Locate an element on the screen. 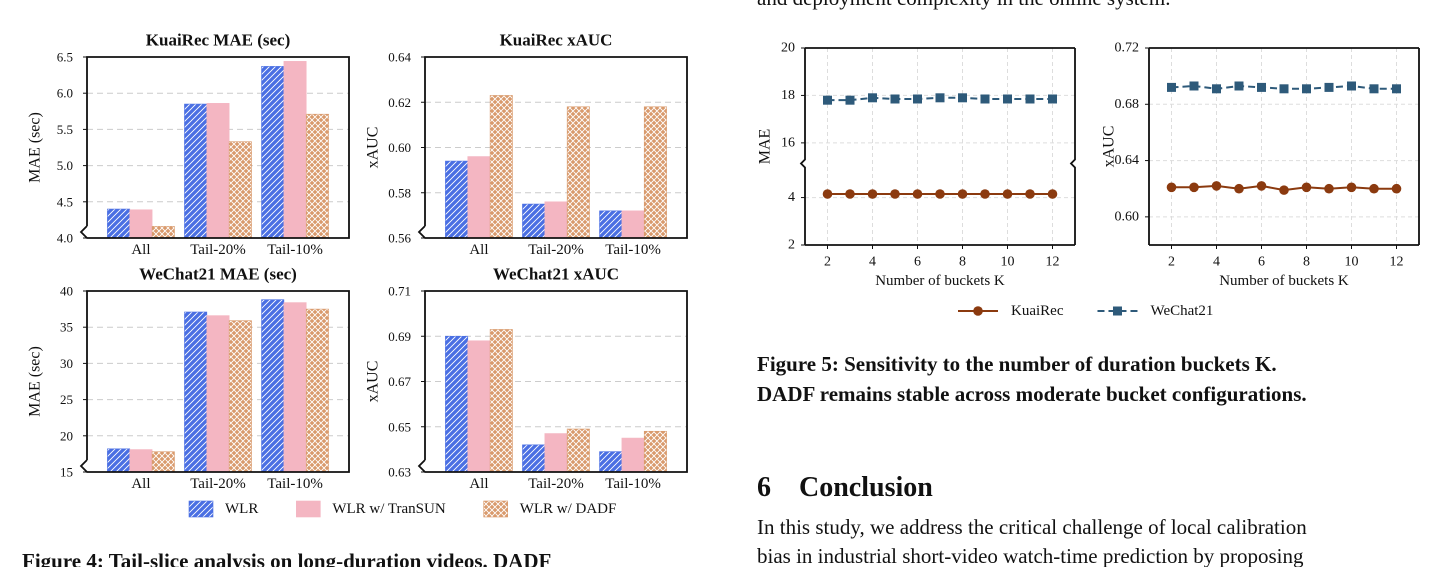 This screenshot has width=1445, height=567. legend-swatch is located at coordinates (308, 509).